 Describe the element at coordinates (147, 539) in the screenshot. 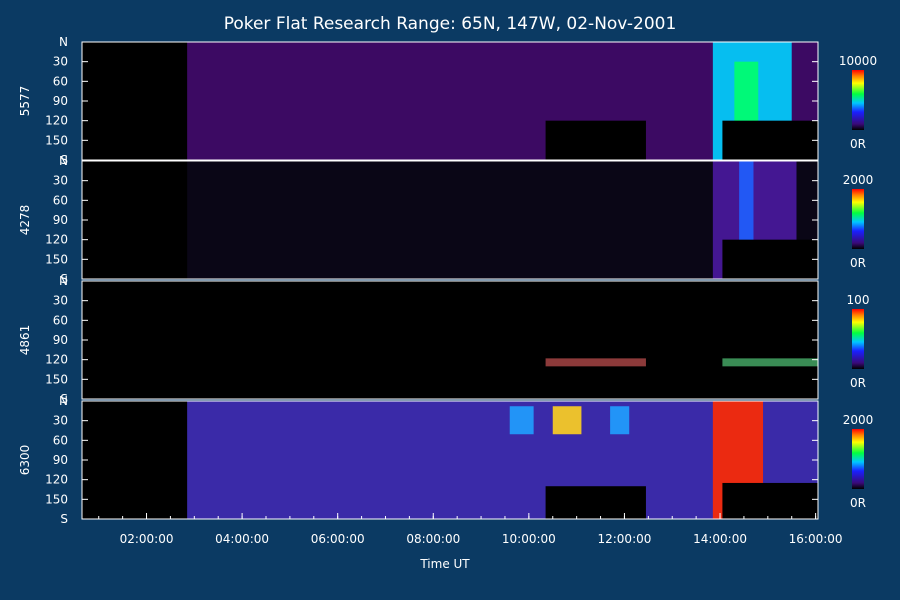

I see `x-tick-label: 02:00:00` at that location.